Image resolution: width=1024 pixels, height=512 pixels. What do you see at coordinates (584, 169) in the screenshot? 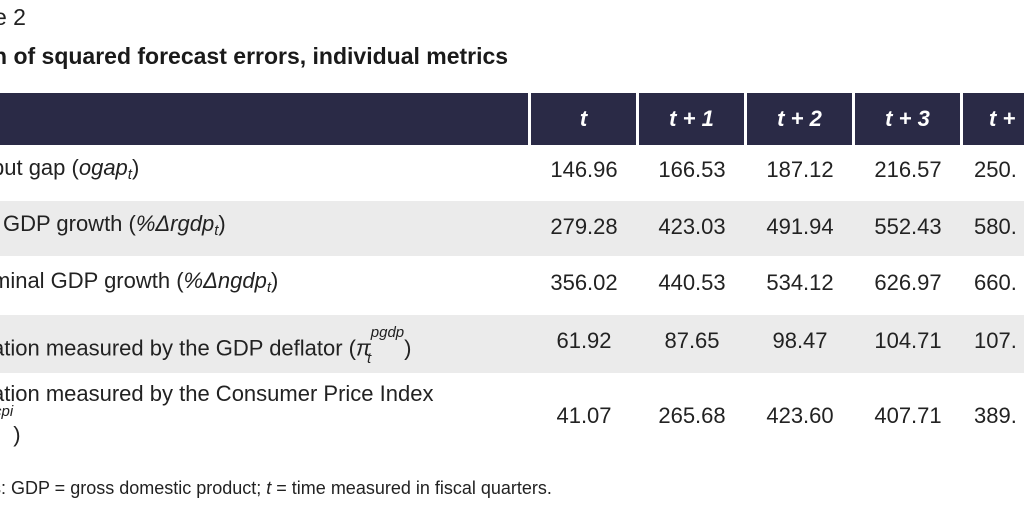
I see `cell-value: 146.96` at bounding box center [584, 169].